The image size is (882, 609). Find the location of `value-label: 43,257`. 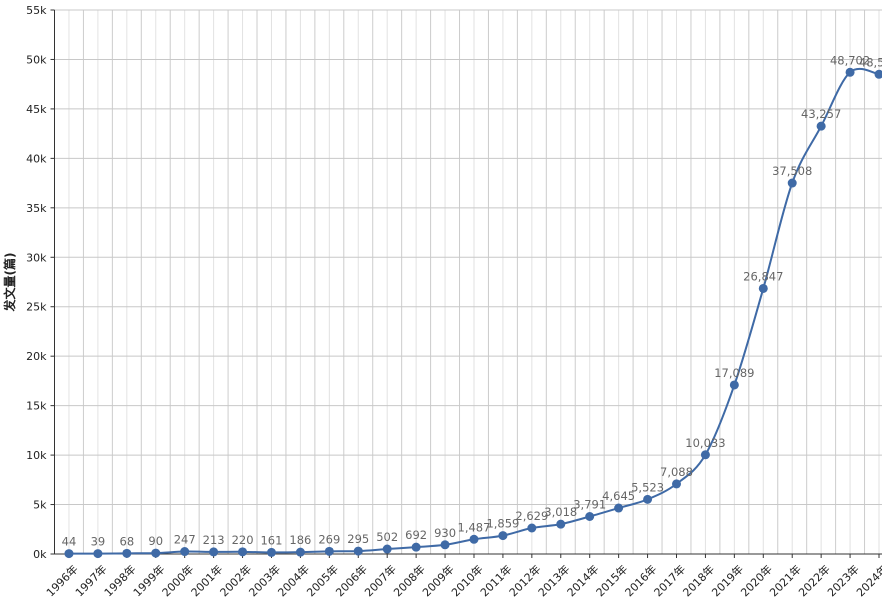

value-label: 43,257 is located at coordinates (821, 114).